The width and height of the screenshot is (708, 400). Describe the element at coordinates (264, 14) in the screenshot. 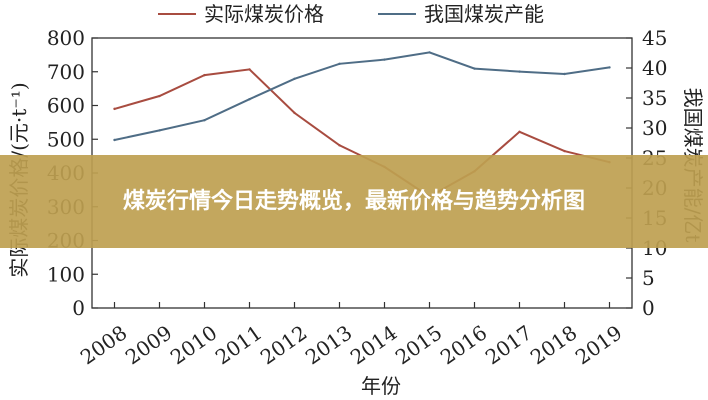

I see `legend-label-0: 实际煤炭价格` at that location.